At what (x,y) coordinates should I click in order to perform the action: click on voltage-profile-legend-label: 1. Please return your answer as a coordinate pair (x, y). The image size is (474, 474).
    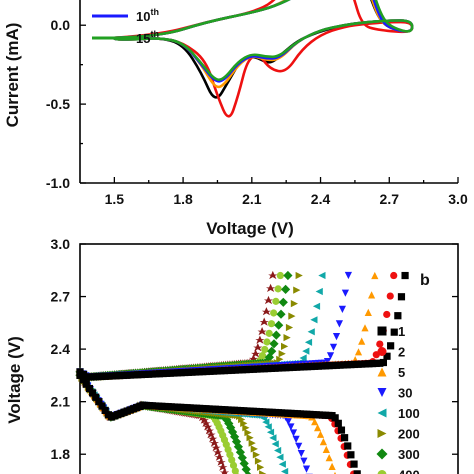
    Looking at the image, I should click on (401, 331).